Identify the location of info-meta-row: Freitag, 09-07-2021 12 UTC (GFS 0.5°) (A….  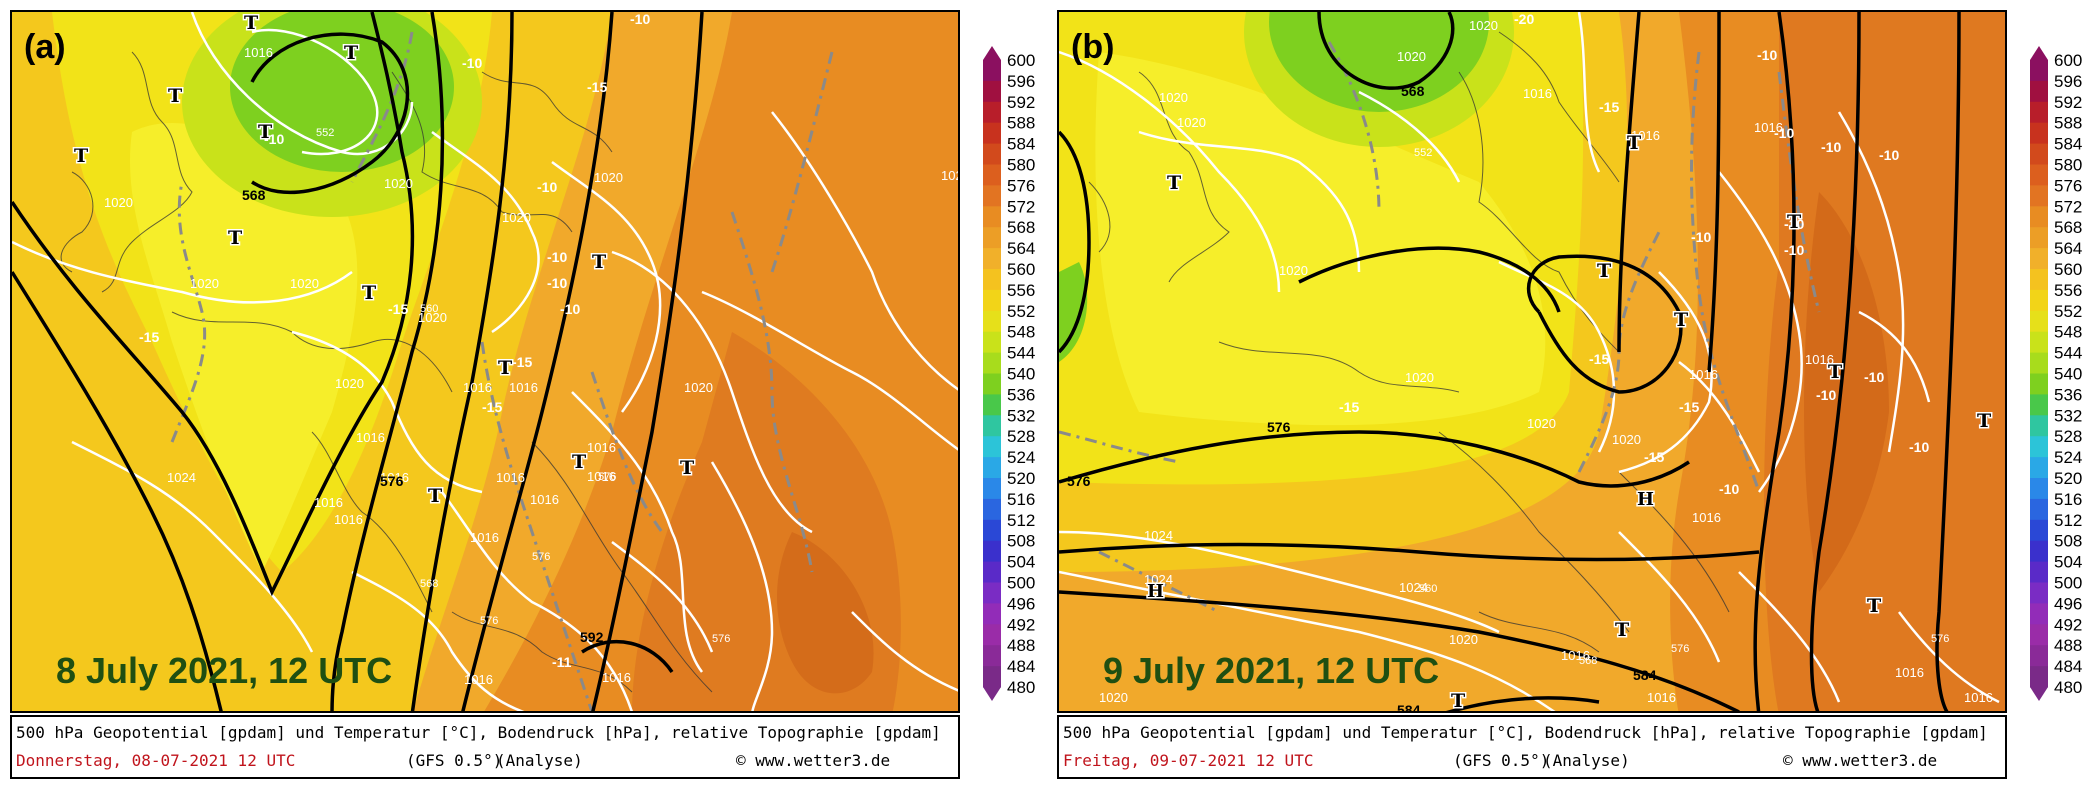
(1533, 760).